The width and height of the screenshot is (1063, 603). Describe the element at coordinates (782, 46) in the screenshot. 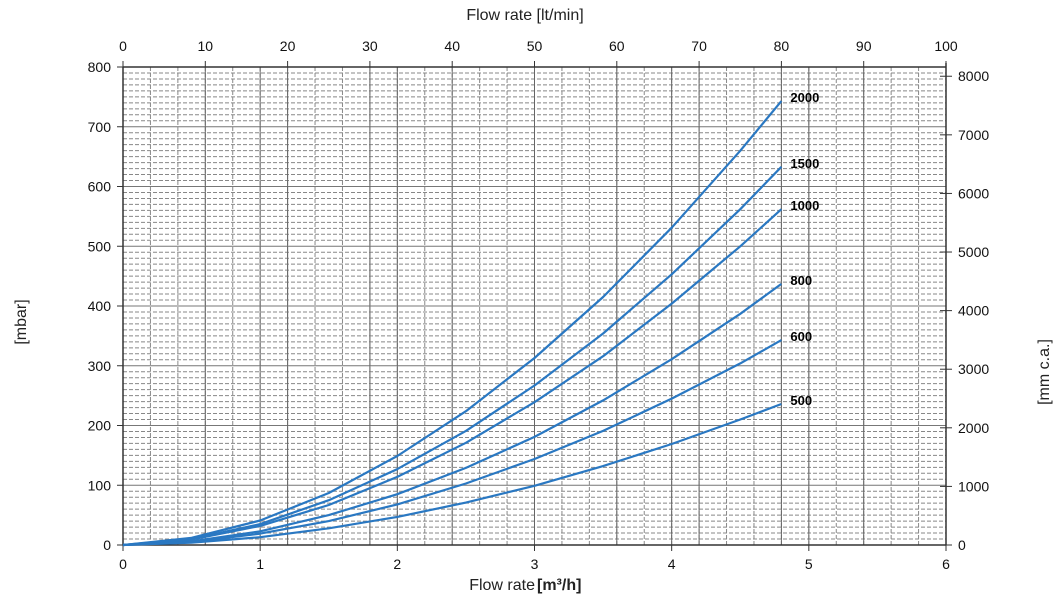

I see `x2-tick-label: 80` at that location.